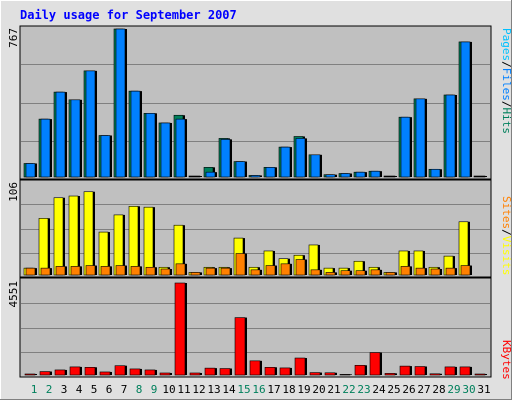 This screenshot has height=400, width=512. What do you see at coordinates (506, 44) in the screenshot?
I see `legend-pages: Pages` at bounding box center [506, 44].